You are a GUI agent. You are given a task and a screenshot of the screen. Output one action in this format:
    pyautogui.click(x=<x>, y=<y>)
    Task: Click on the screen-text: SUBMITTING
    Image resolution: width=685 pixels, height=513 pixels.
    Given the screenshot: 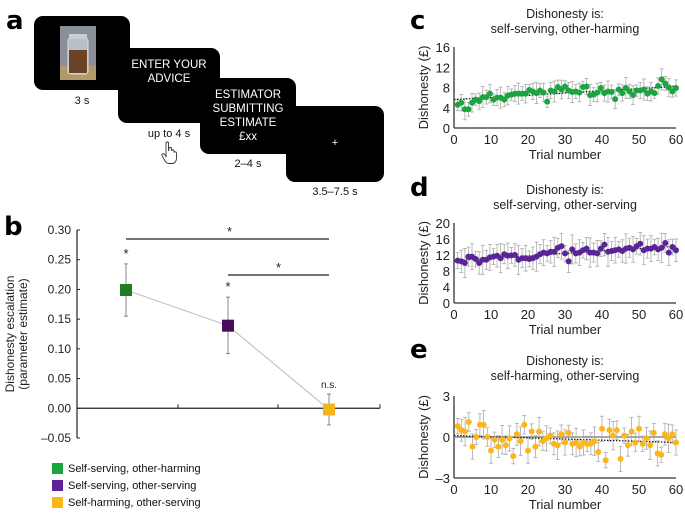 What is the action you would take?
    pyautogui.click(x=248, y=109)
    